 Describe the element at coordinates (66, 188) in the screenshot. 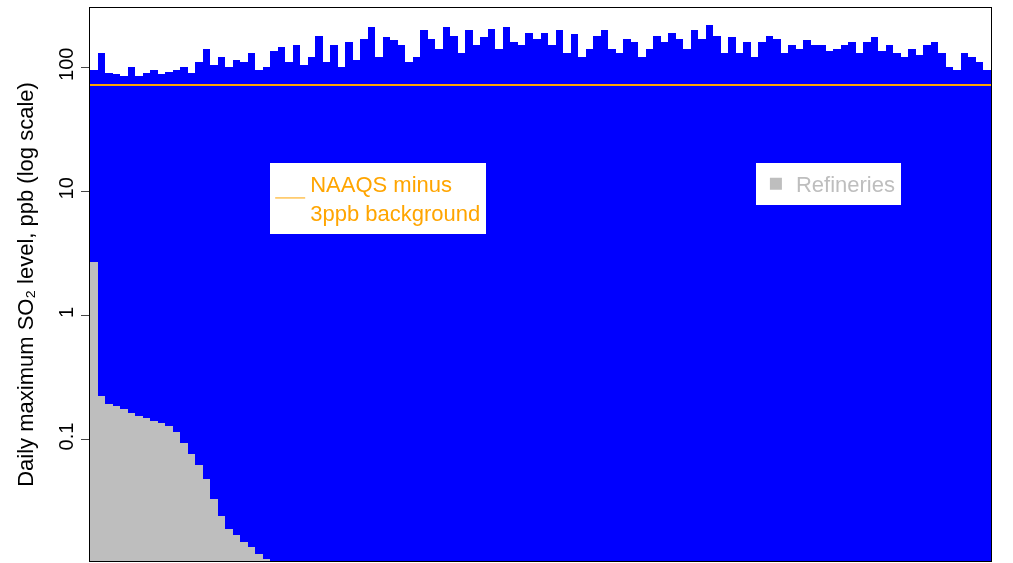

I see `y-tick-label: 10` at that location.